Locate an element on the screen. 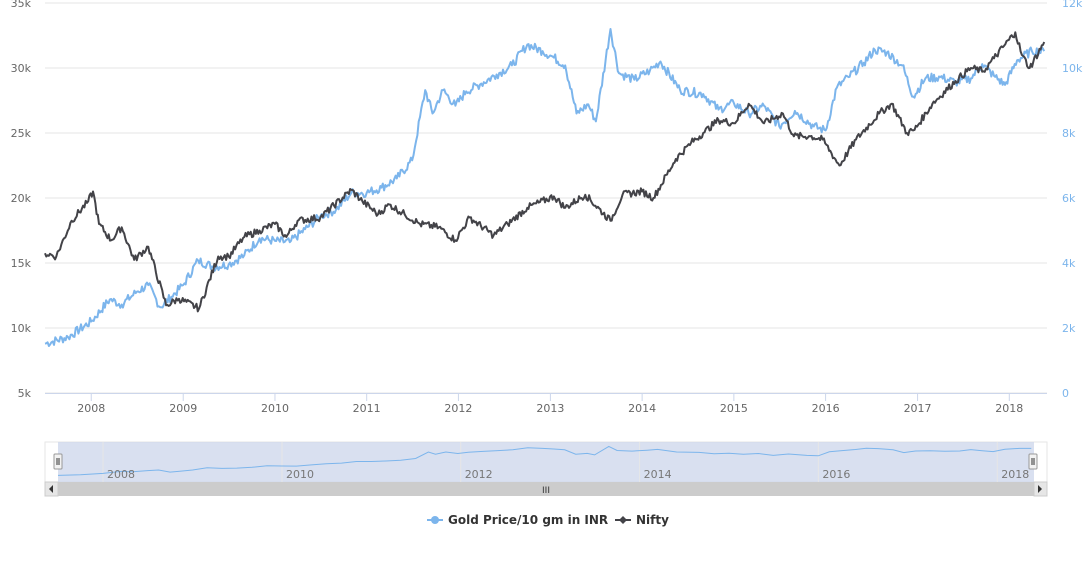 This screenshot has height=565, width=1091. x-tick-label: 2011 is located at coordinates (367, 408).